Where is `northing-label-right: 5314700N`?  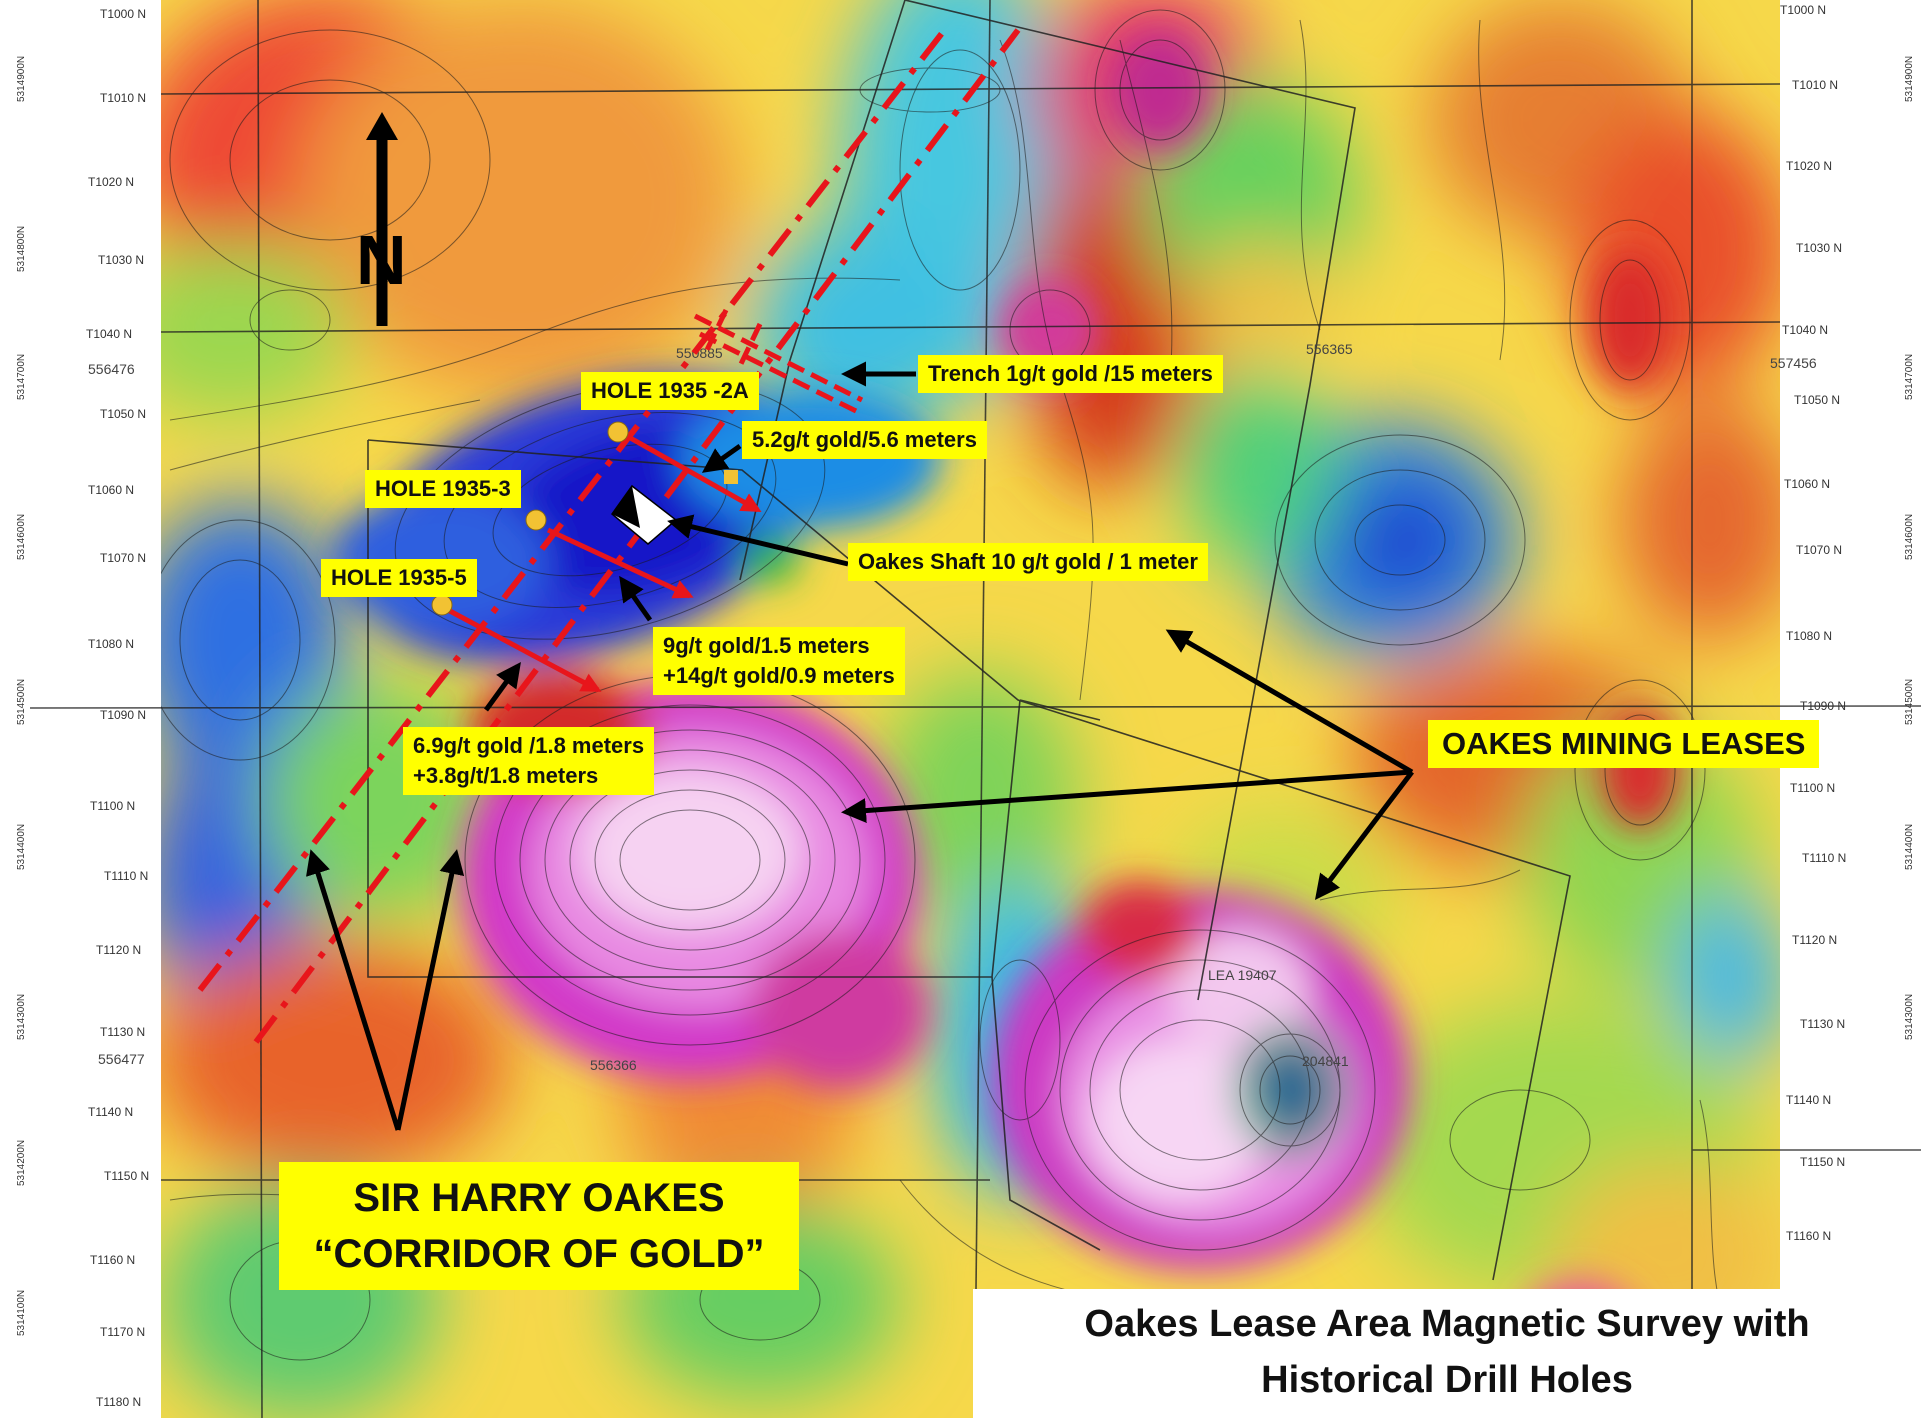
northing-label-right: 5314700N is located at coordinates (1909, 377).